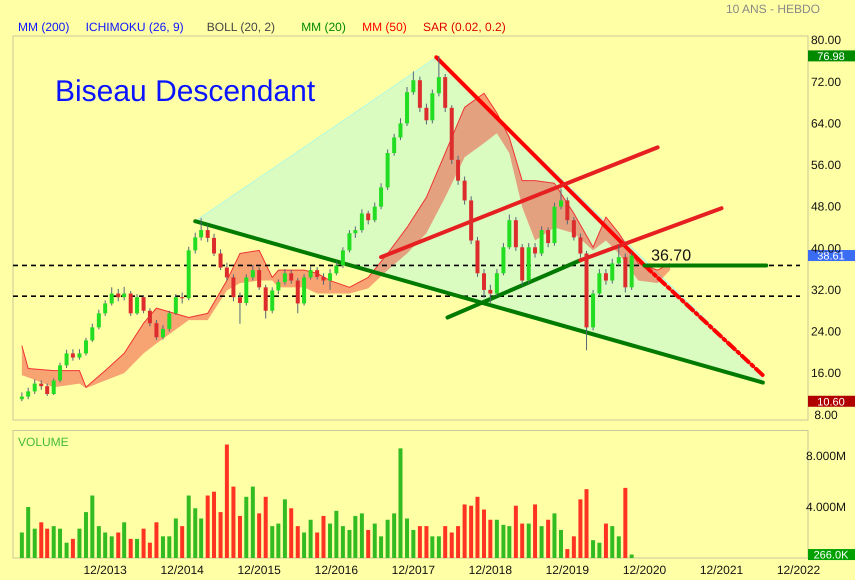 The height and width of the screenshot is (580, 855). What do you see at coordinates (832, 556) in the screenshot?
I see `text: 266.0K` at bounding box center [832, 556].